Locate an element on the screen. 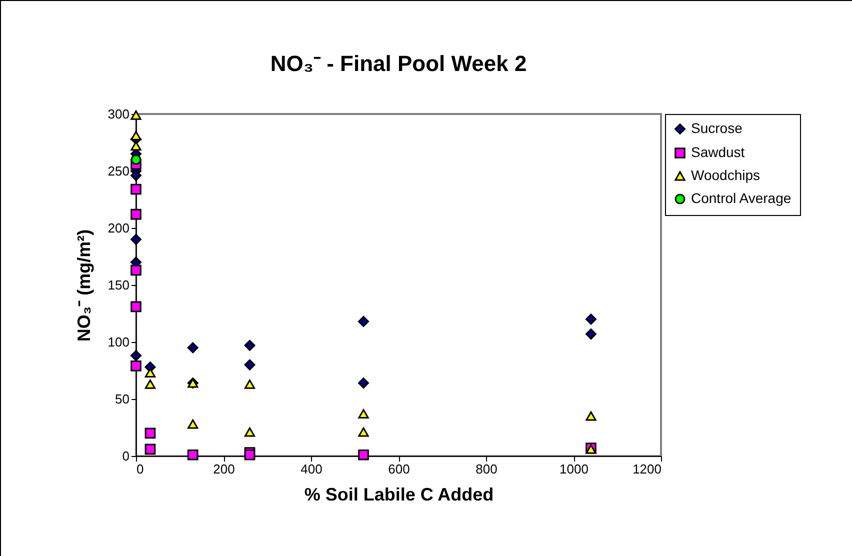 This screenshot has height=556, width=852. chart-title: NO₃⁻ - Final Pool Week 2 is located at coordinates (398, 63).